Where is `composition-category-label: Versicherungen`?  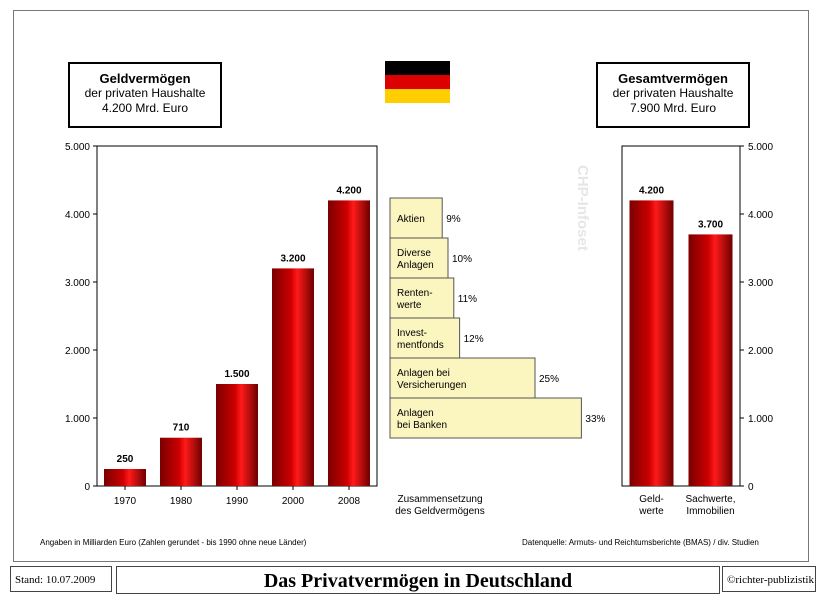 composition-category-label: Versicherungen is located at coordinates (432, 385).